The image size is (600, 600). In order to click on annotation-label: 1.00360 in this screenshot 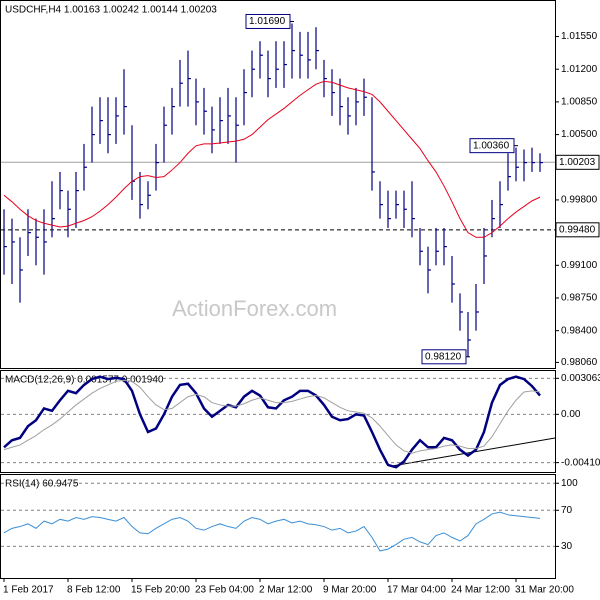, I will do `click(491, 145)`.